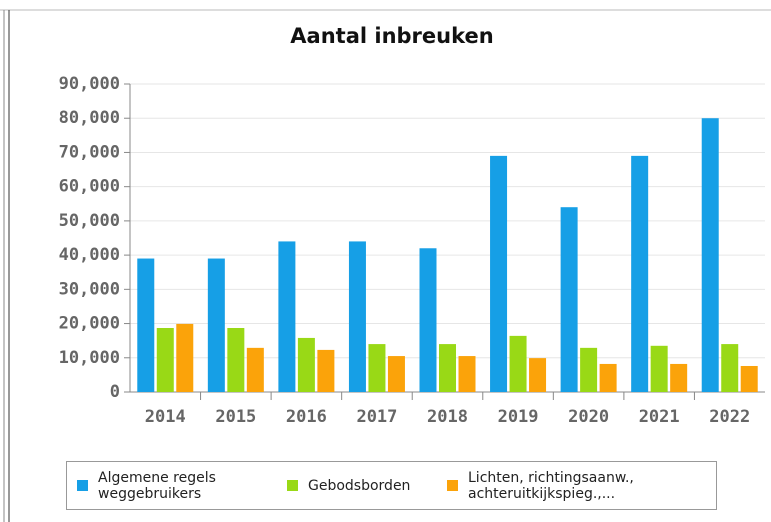 Image resolution: width=771 pixels, height=522 pixels. I want to click on legend-item: Gebodsborden, so click(362, 486).